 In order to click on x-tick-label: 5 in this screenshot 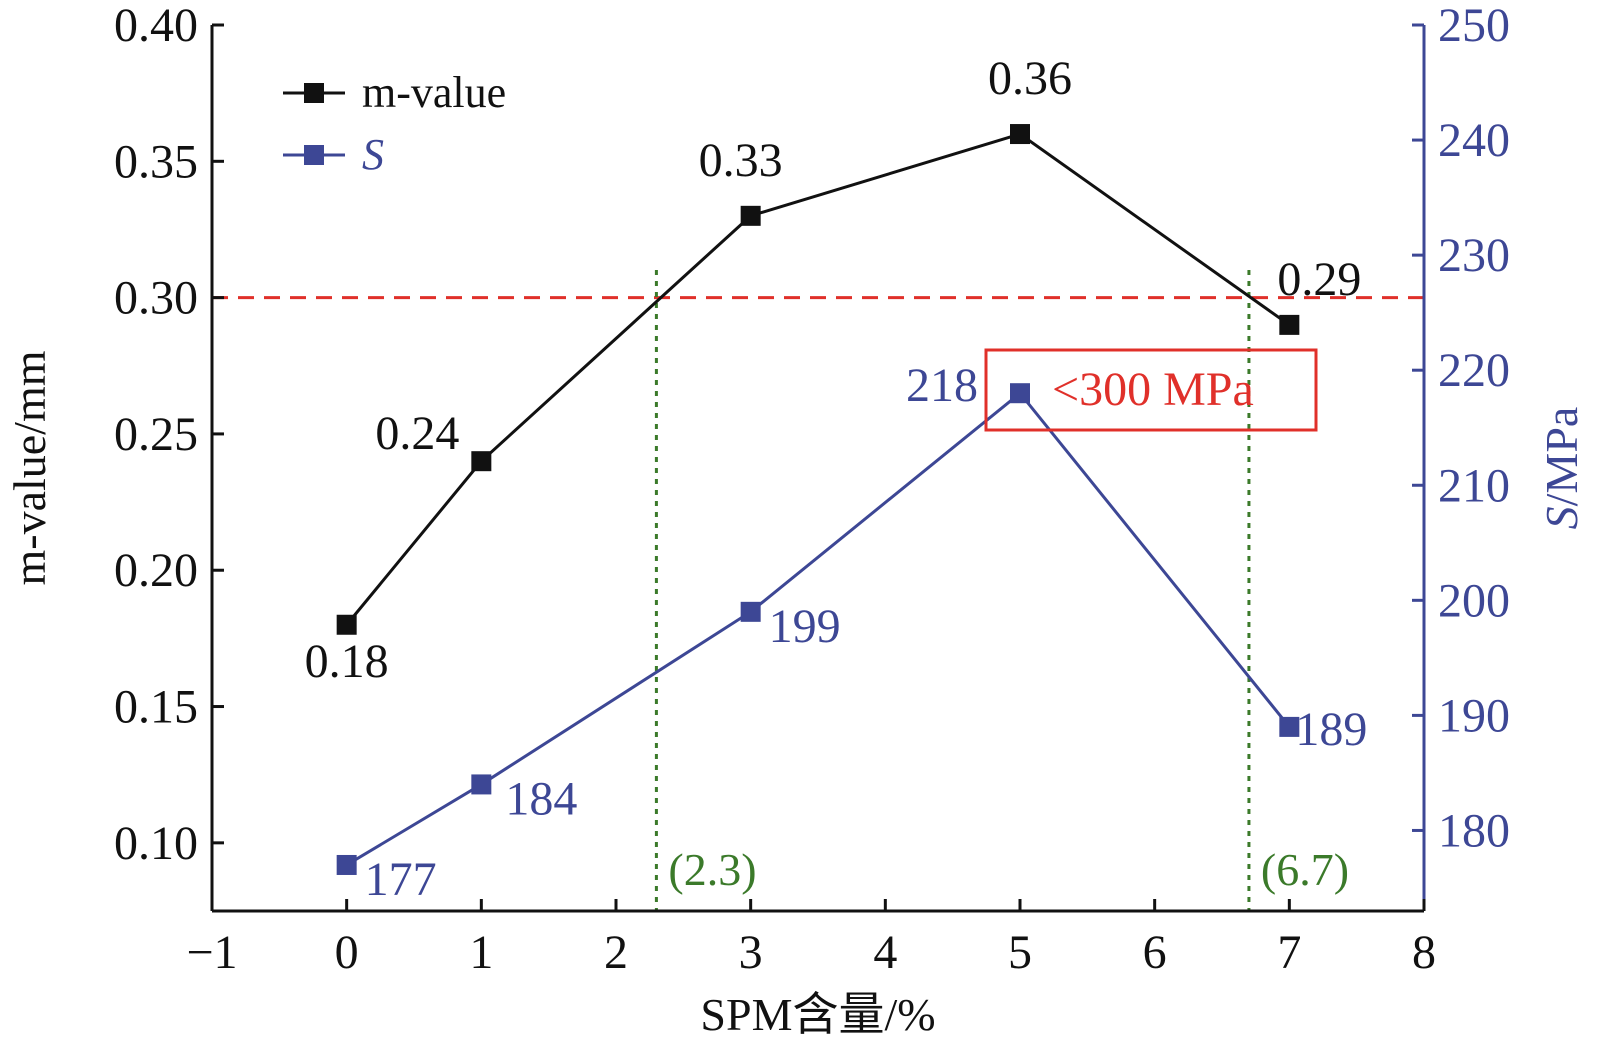, I will do `click(1020, 952)`.